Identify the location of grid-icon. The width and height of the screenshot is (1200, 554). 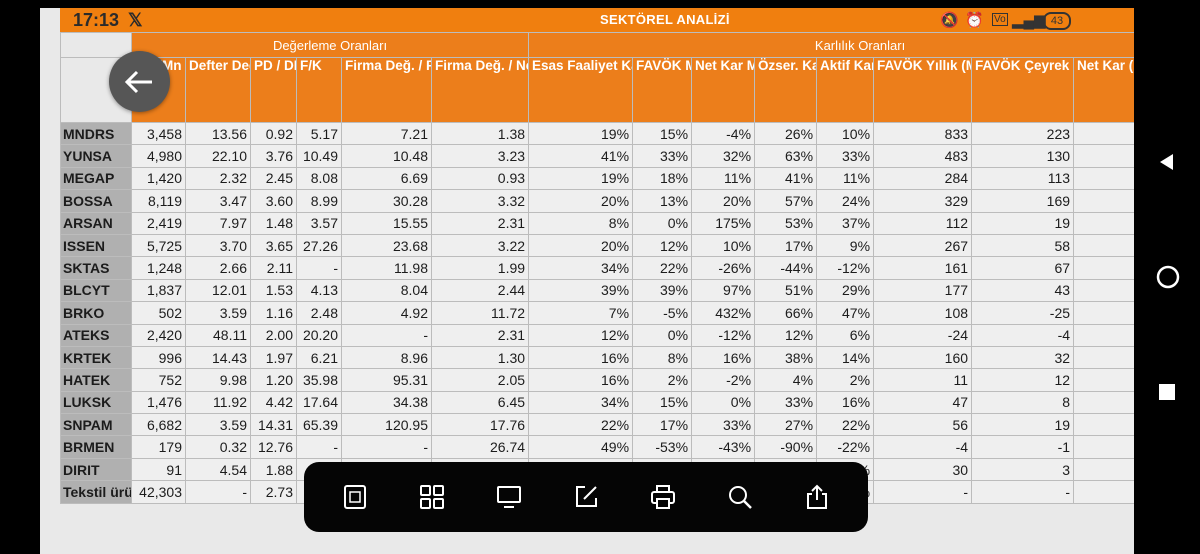
(432, 497).